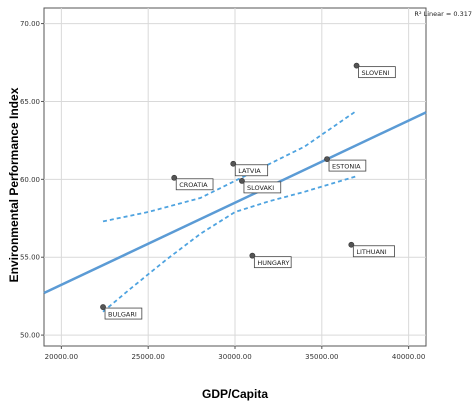 The width and height of the screenshot is (474, 412). I want to click on point-label: CROATIA, so click(193, 185).